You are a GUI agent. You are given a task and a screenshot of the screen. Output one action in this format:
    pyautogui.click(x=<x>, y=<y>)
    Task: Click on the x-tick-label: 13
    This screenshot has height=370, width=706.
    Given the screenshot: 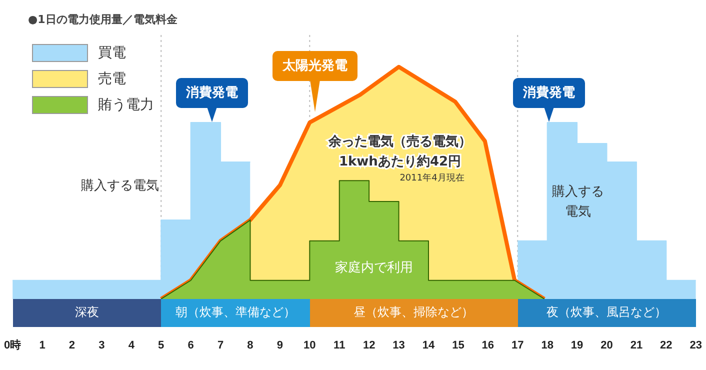 What is the action you would take?
    pyautogui.click(x=398, y=345)
    